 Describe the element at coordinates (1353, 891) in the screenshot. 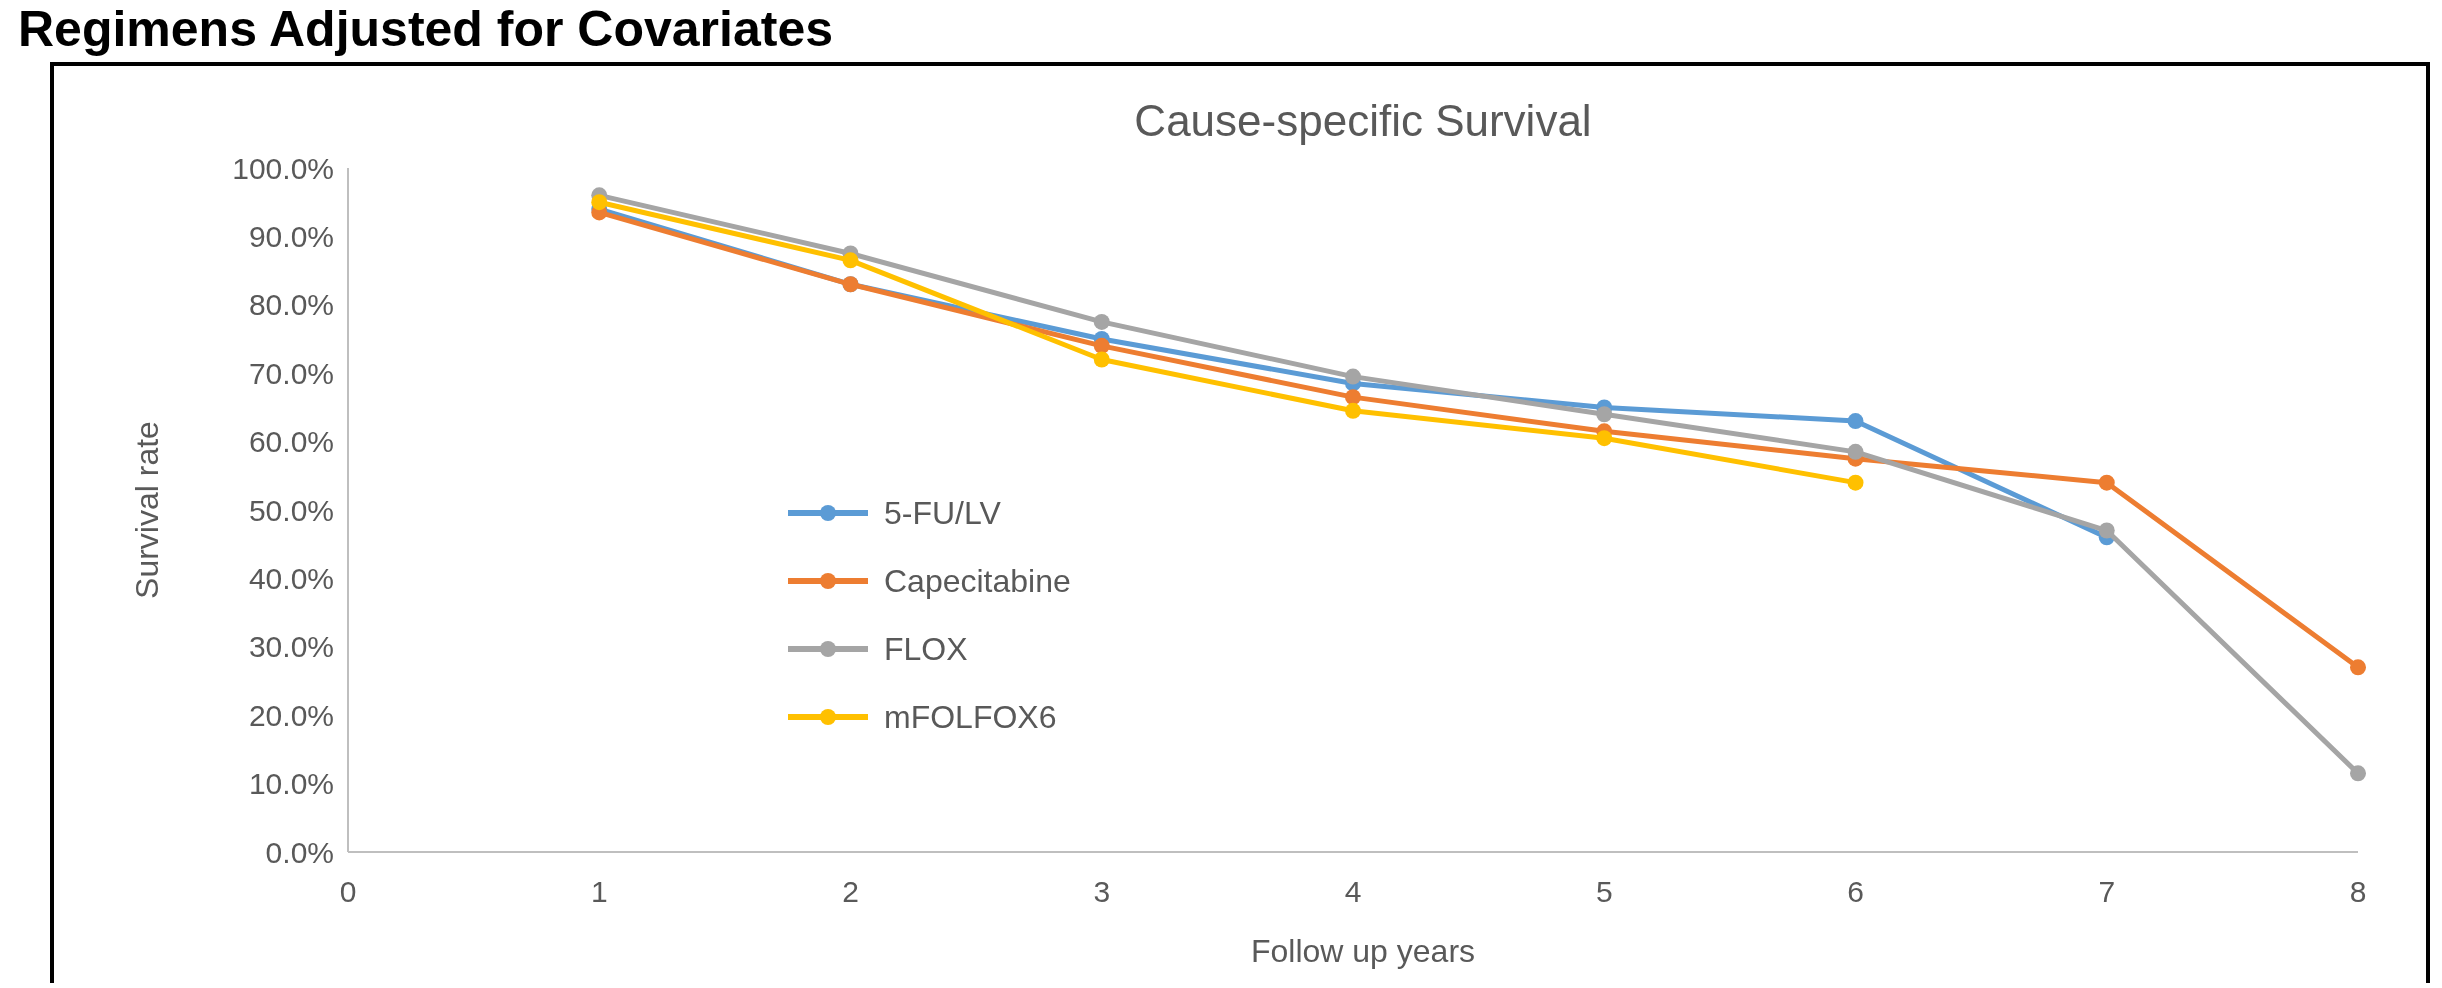

I see `x-tick-label: 4` at that location.